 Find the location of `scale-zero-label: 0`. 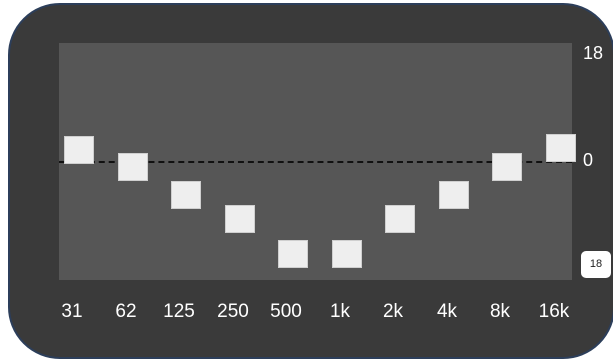

scale-zero-label: 0 is located at coordinates (588, 160).